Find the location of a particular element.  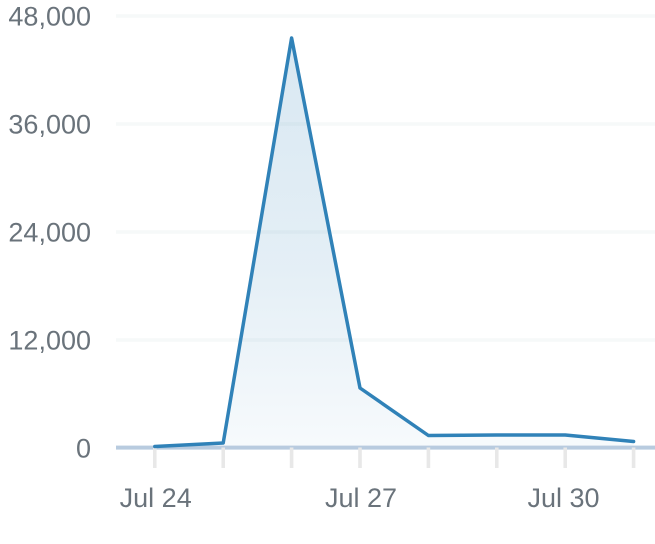

svg-text: Jul 30 is located at coordinates (563, 498).